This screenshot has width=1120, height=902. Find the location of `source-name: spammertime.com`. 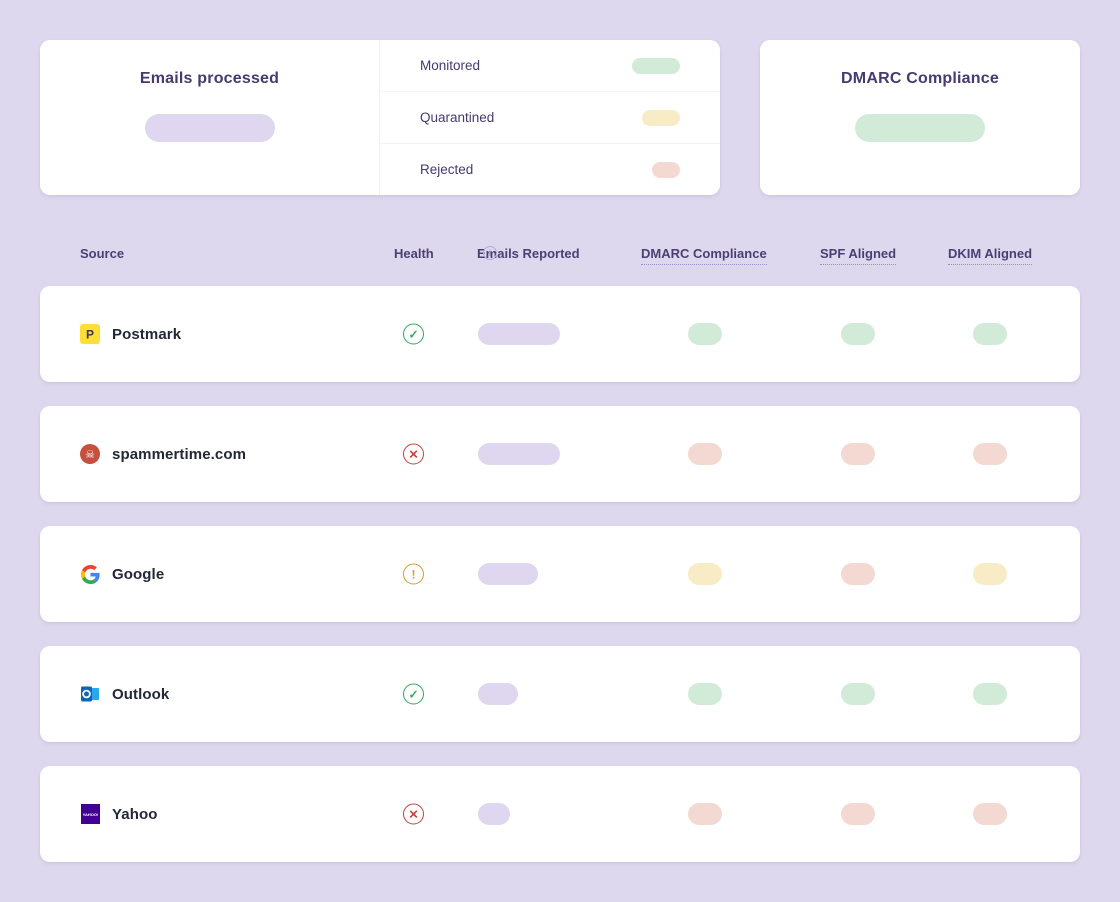

source-name: spammertime.com is located at coordinates (179, 454).